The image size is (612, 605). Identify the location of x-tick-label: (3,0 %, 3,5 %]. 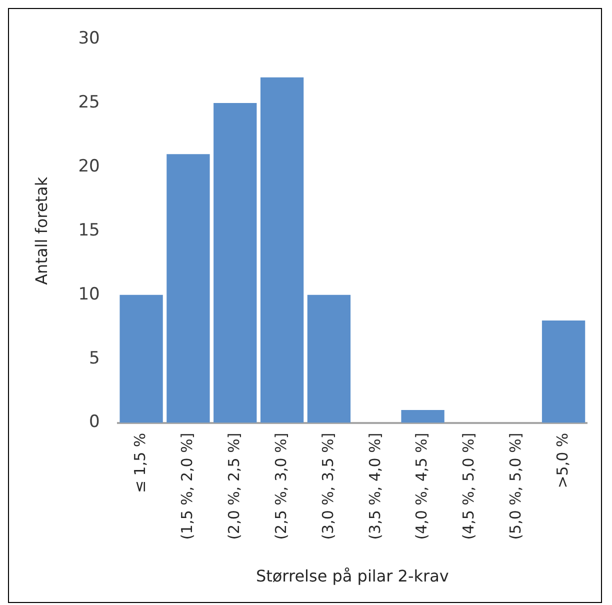
(327, 486).